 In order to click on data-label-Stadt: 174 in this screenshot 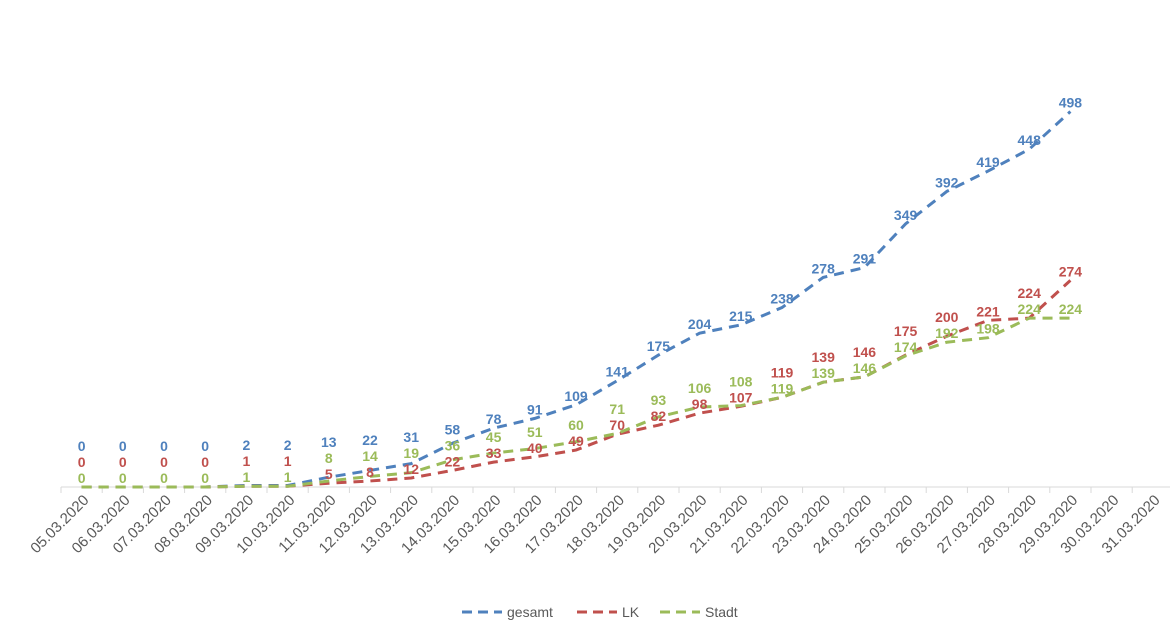, I will do `click(906, 347)`.